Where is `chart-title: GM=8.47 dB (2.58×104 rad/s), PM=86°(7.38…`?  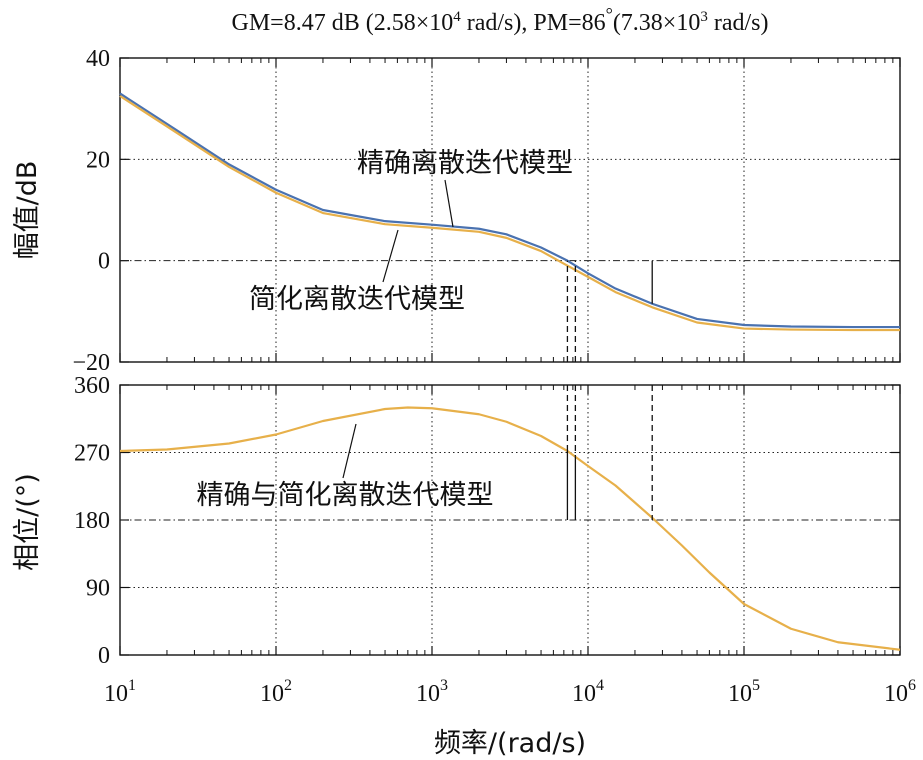 chart-title: GM=8.47 dB (2.58×104 rad/s), PM=86°(7.38… is located at coordinates (499, 20).